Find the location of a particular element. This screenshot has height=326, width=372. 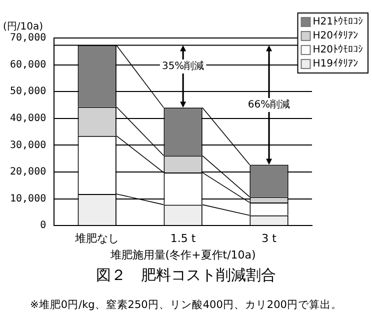

y-tick-label: 20,000 is located at coordinates (28, 172).